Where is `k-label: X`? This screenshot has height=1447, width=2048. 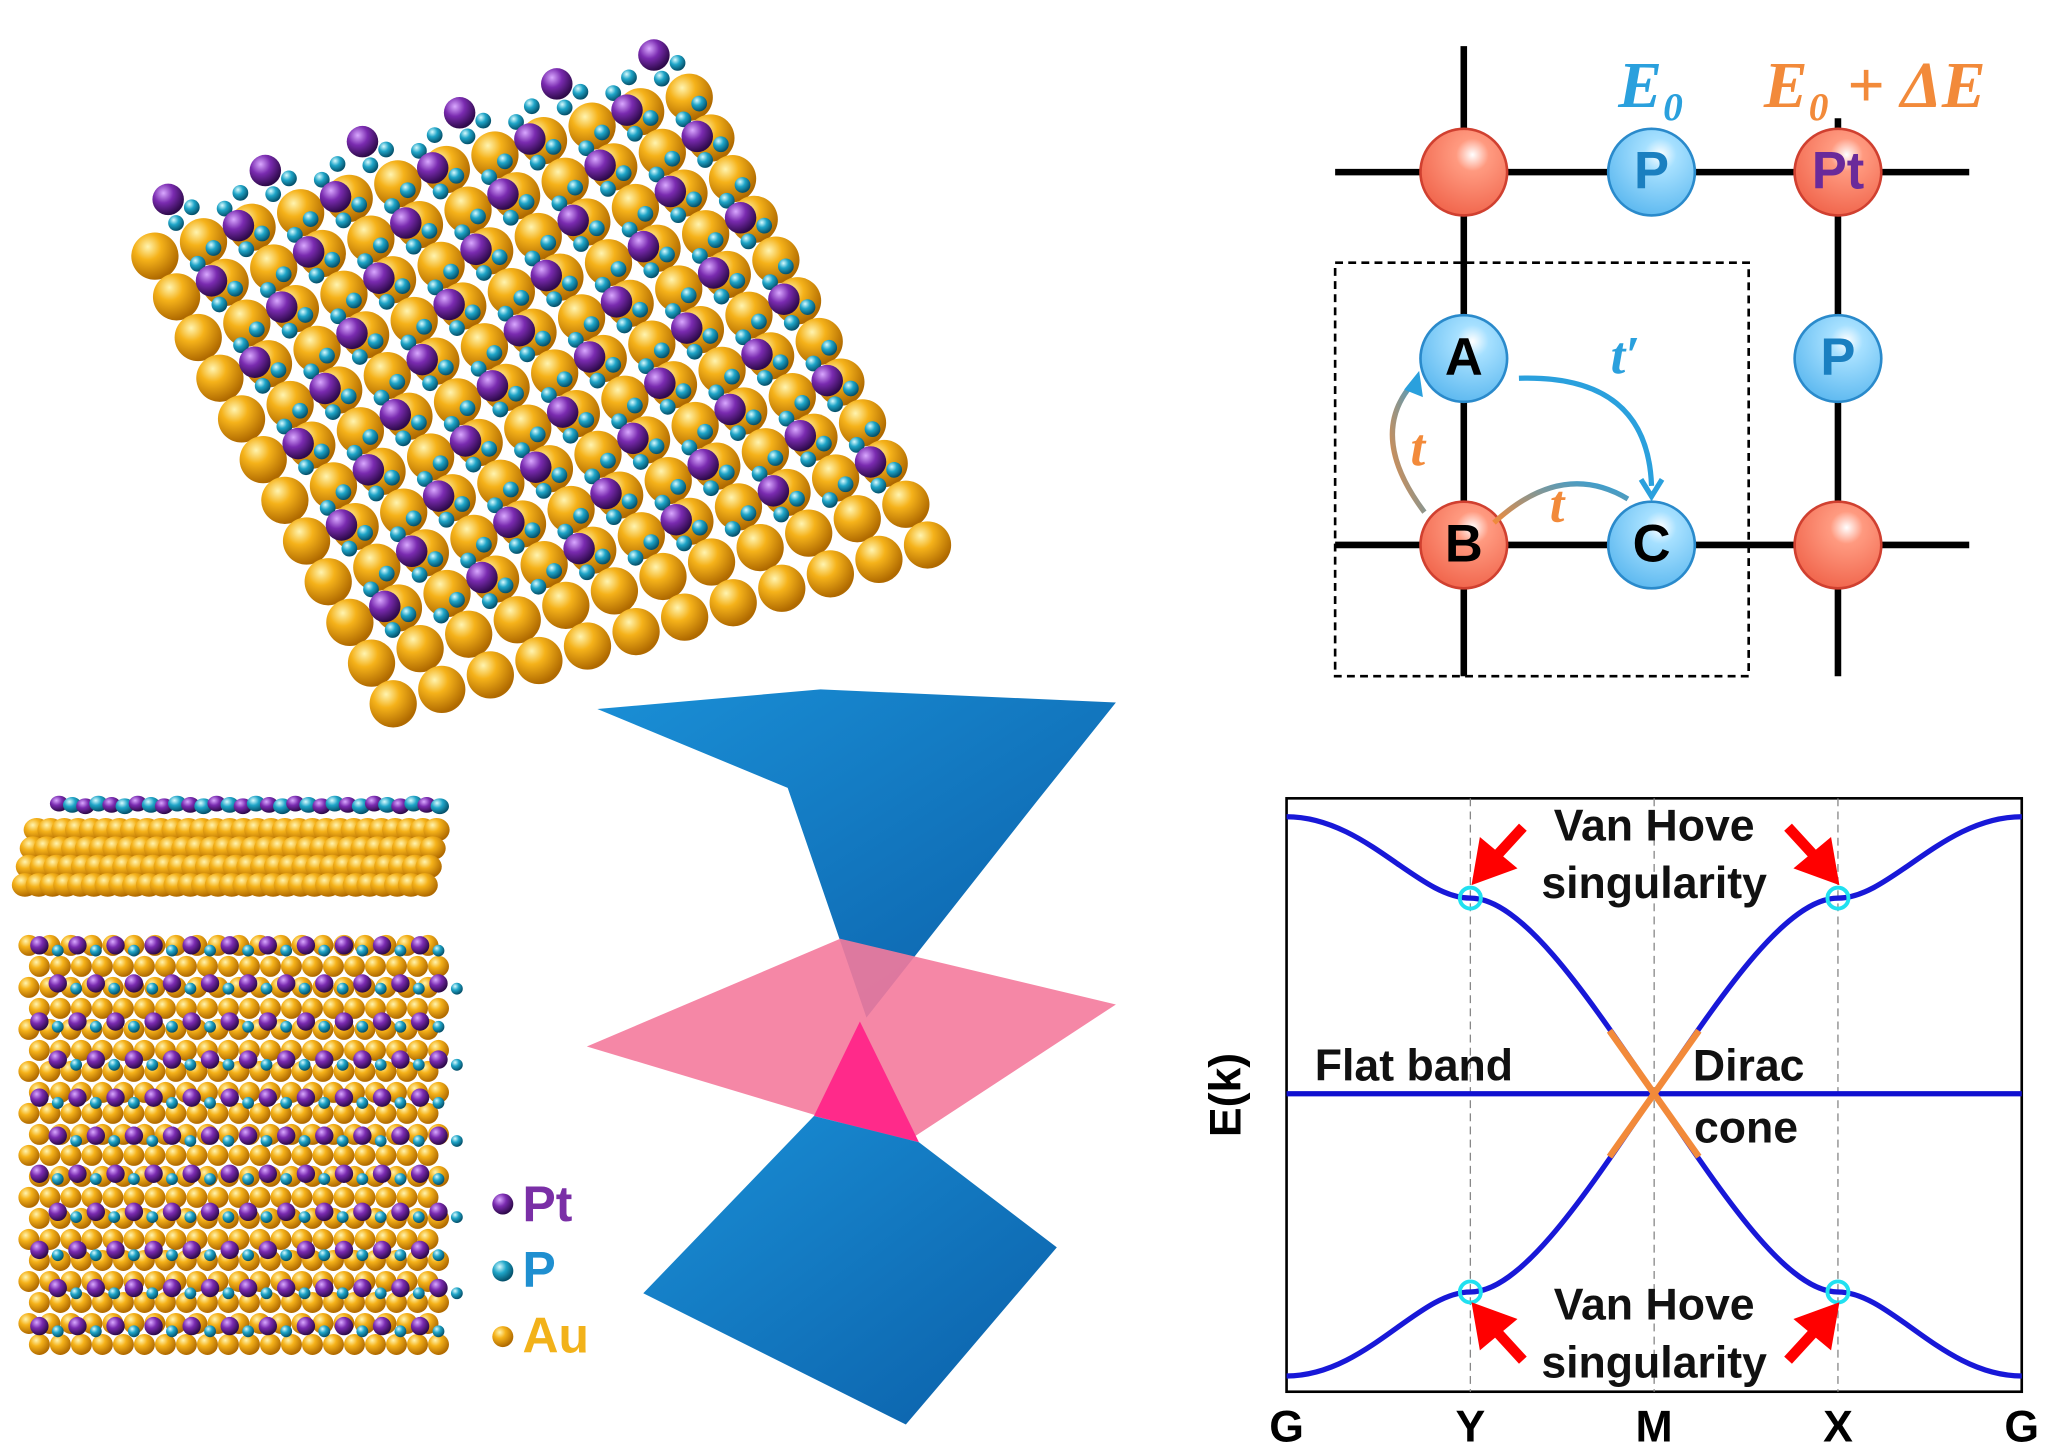 k-label: X is located at coordinates (1838, 1425).